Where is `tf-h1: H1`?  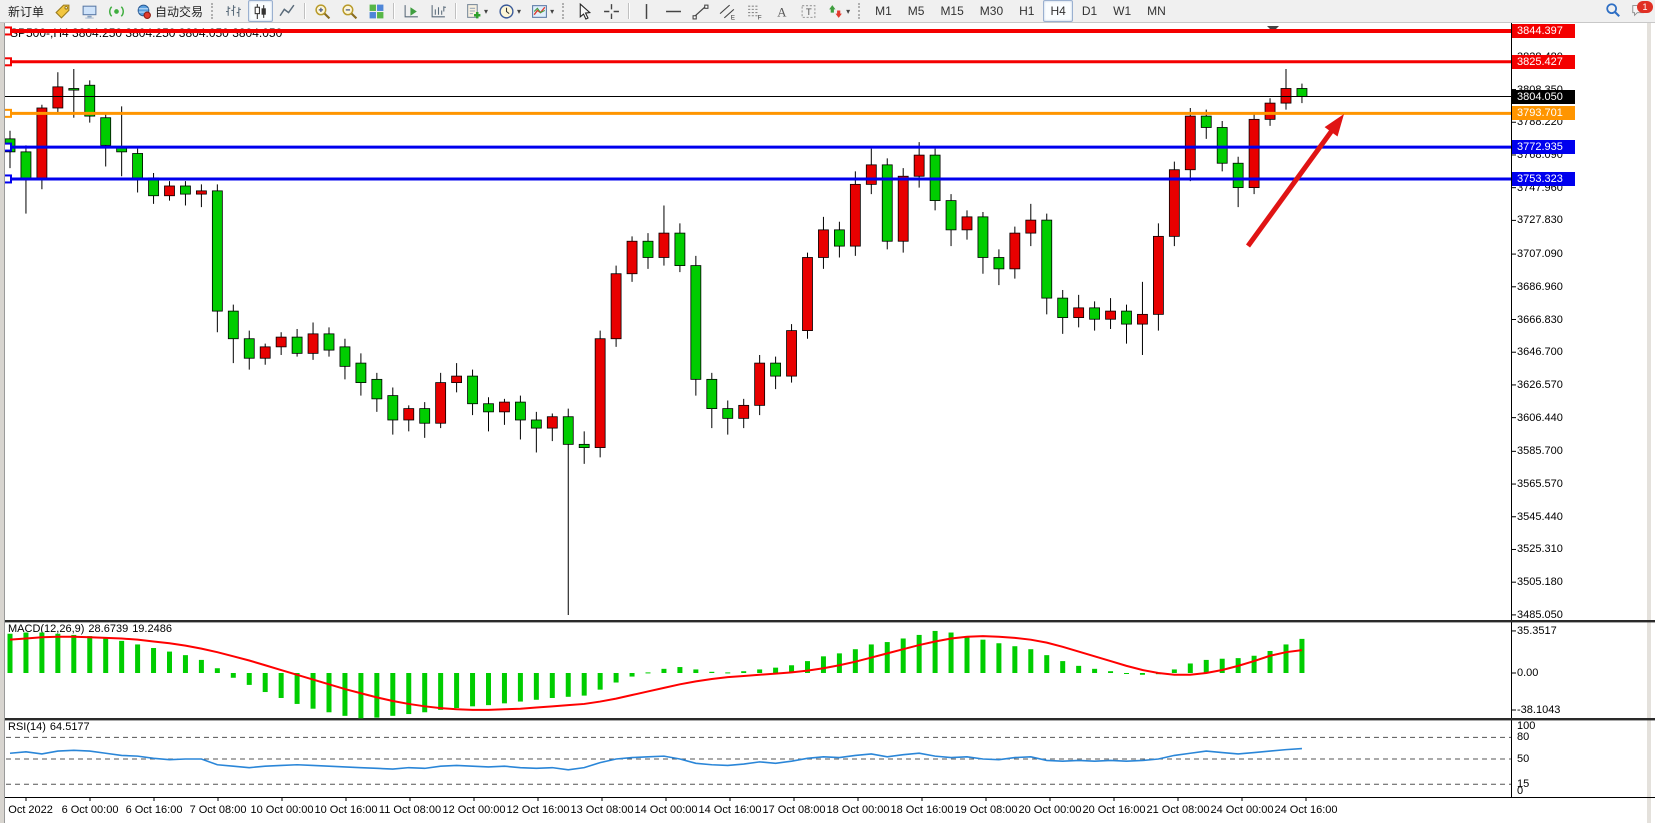
tf-h1: H1 is located at coordinates (1026, 11).